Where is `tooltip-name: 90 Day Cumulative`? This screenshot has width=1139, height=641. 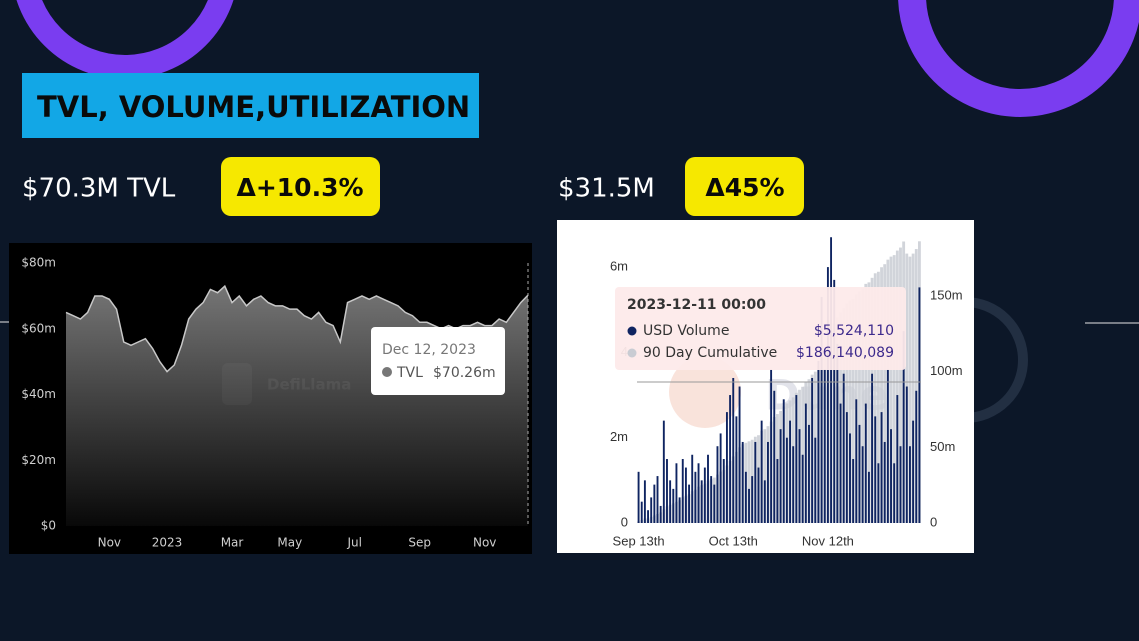 tooltip-name: 90 Day Cumulative is located at coordinates (710, 353).